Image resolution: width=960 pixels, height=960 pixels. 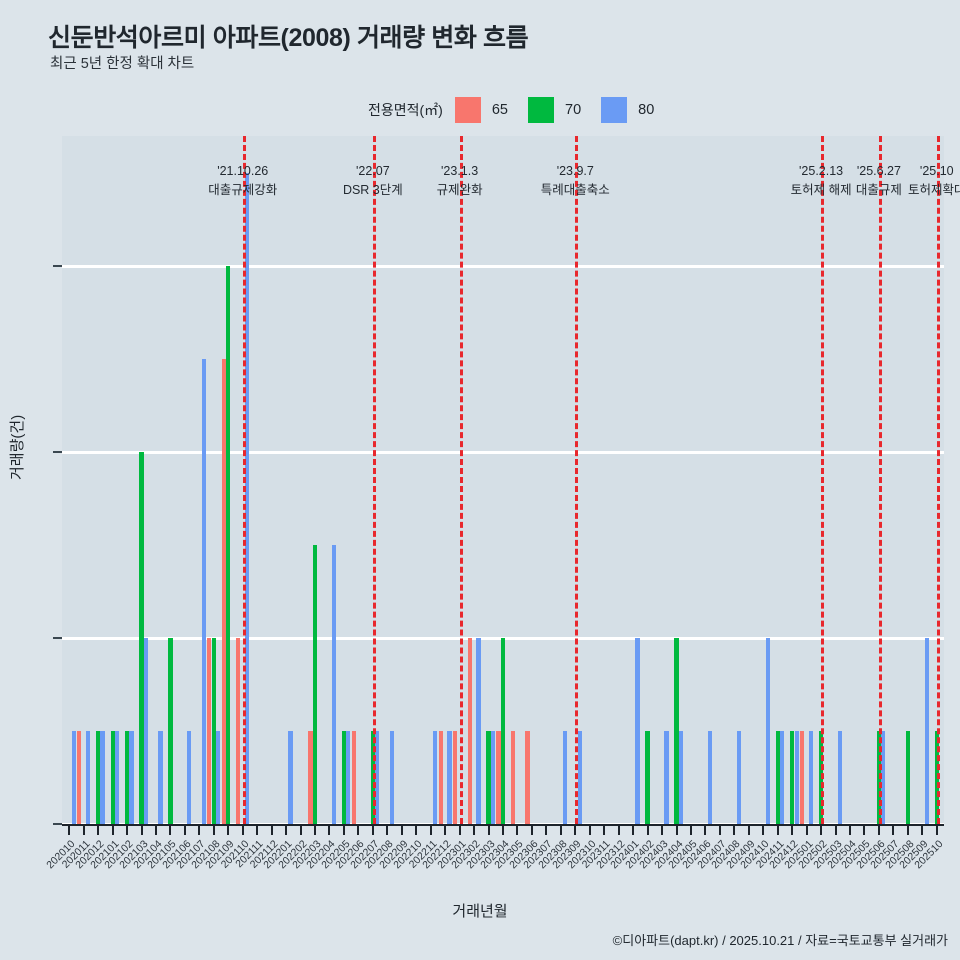 I want to click on legend-item-80: 80, so click(x=627, y=110).